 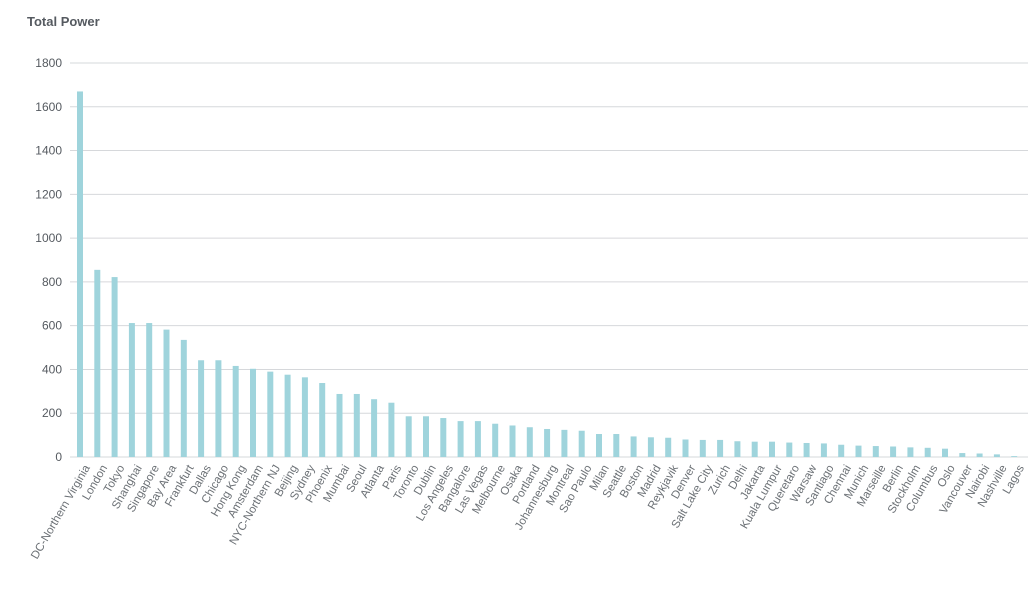 I want to click on y-tick-label: 1600, so click(x=48, y=107).